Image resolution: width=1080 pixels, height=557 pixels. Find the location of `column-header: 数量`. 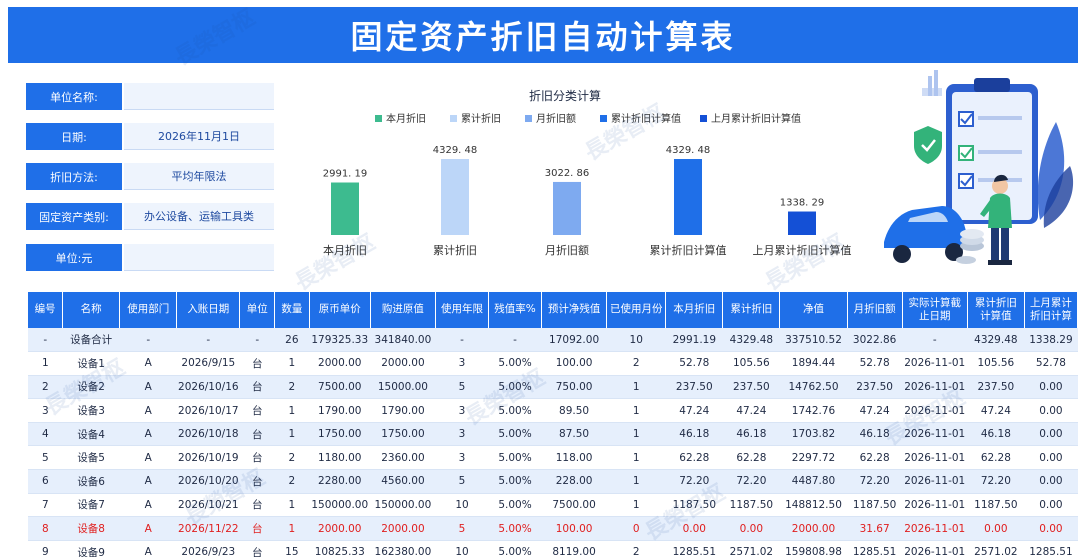

column-header: 数量 is located at coordinates (292, 310).